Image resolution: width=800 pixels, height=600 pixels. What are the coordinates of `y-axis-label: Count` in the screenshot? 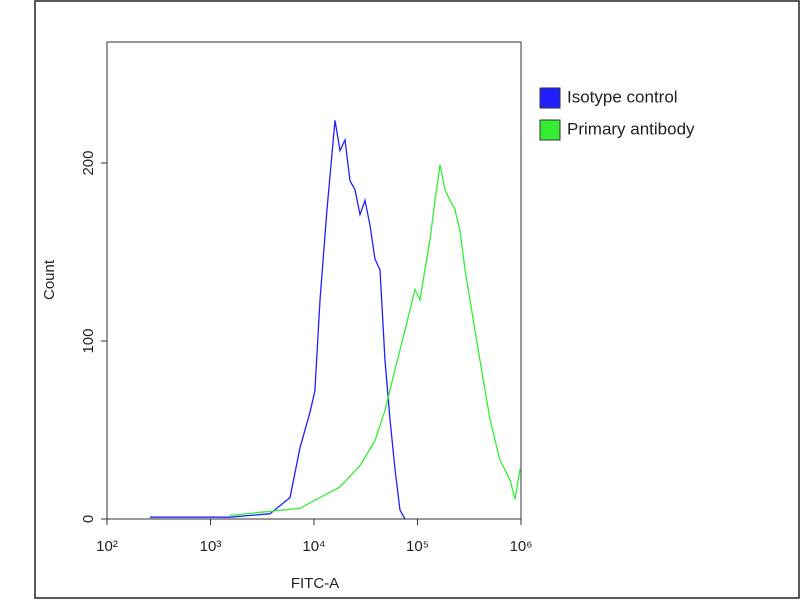 It's located at (49, 279).